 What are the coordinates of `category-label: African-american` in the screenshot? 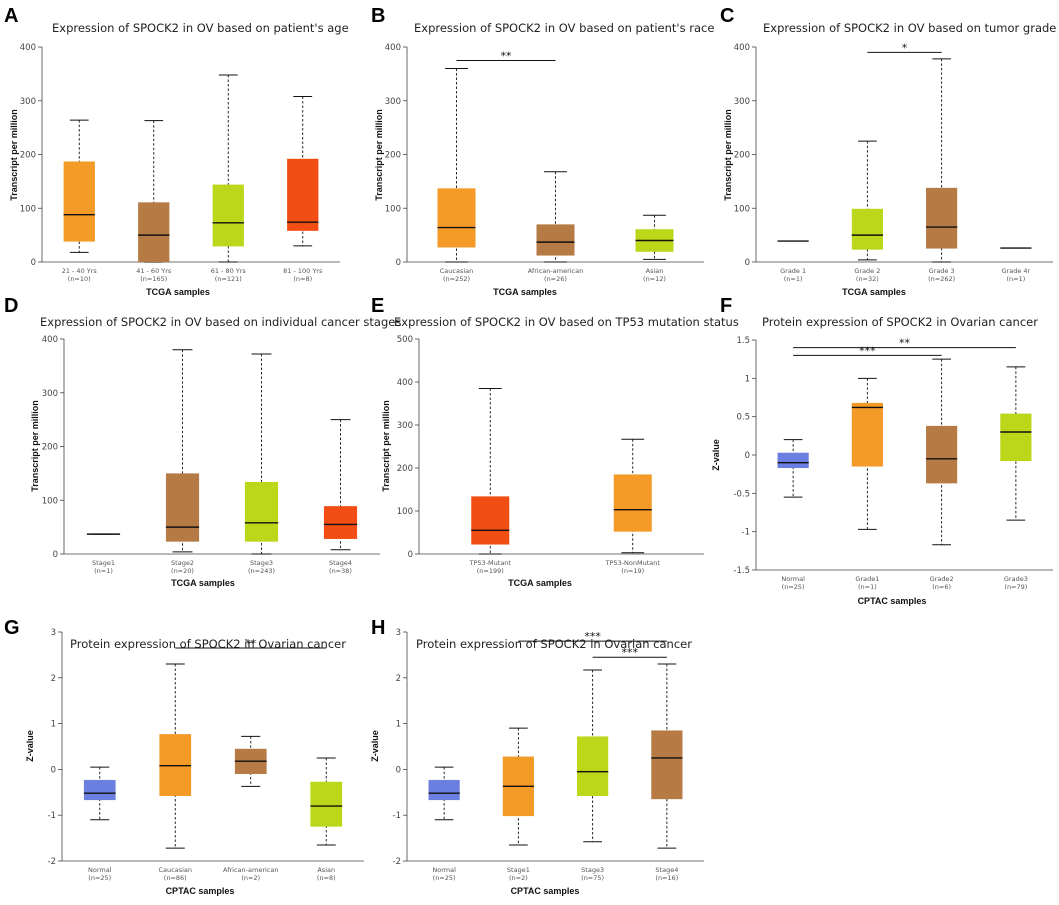 It's located at (555, 271).